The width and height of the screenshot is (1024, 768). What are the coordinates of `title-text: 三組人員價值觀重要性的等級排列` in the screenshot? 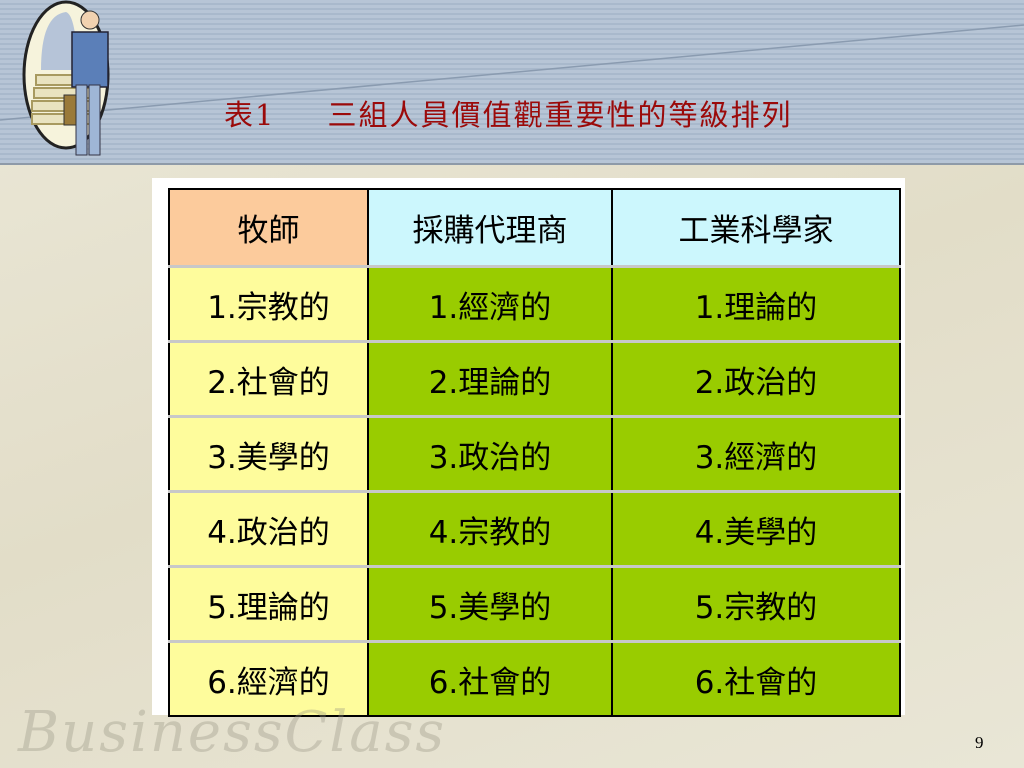 It's located at (560, 115).